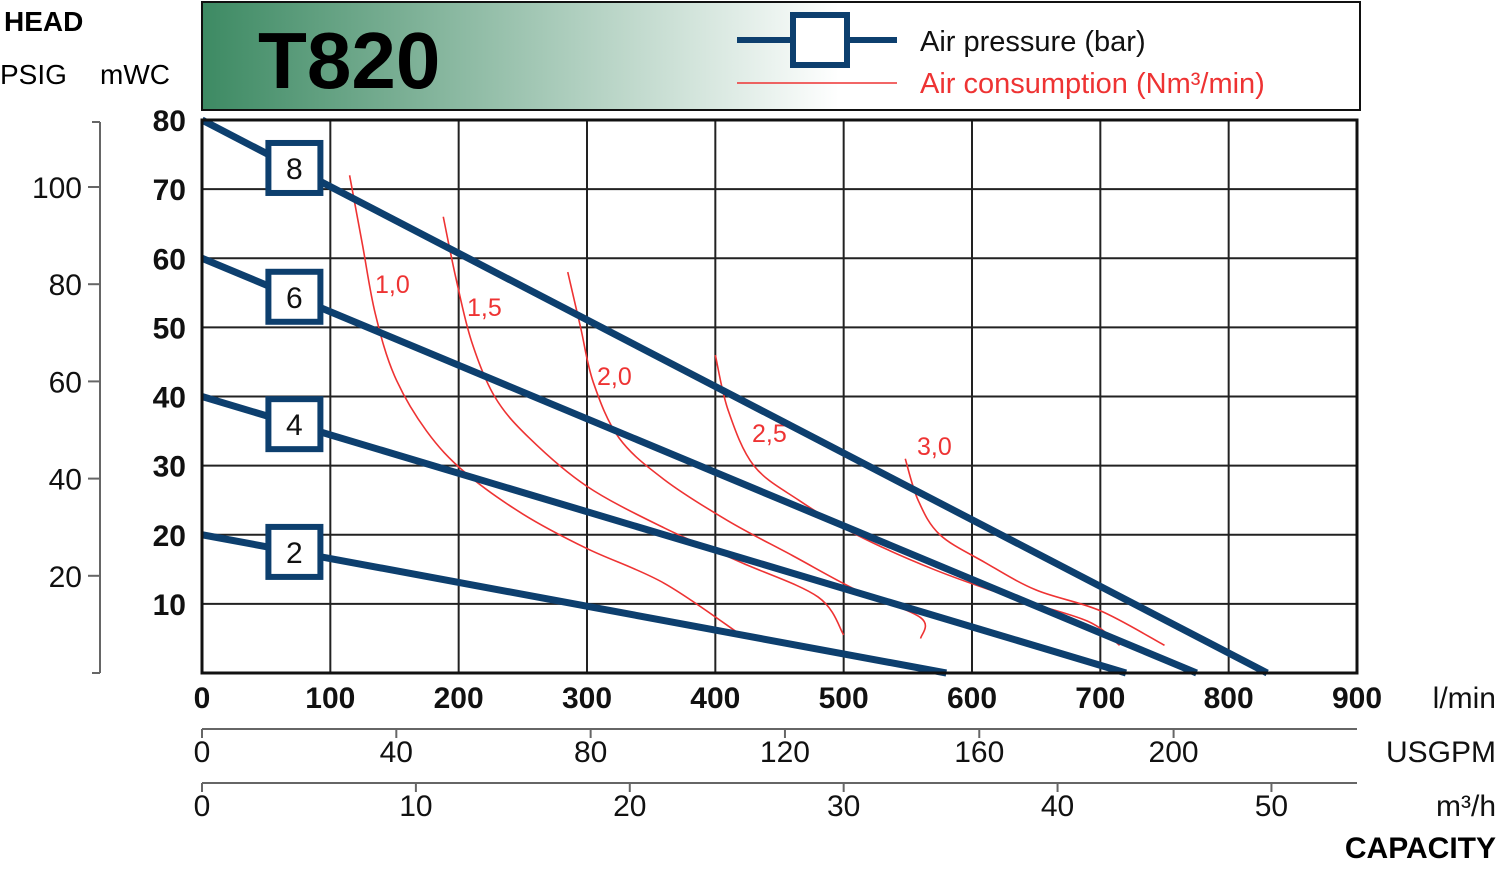 This screenshot has width=1500, height=872. Describe the element at coordinates (169, 363) in the screenshot. I see `y-axis-mwc: 10 20 30 40 50 60 70 80` at that location.